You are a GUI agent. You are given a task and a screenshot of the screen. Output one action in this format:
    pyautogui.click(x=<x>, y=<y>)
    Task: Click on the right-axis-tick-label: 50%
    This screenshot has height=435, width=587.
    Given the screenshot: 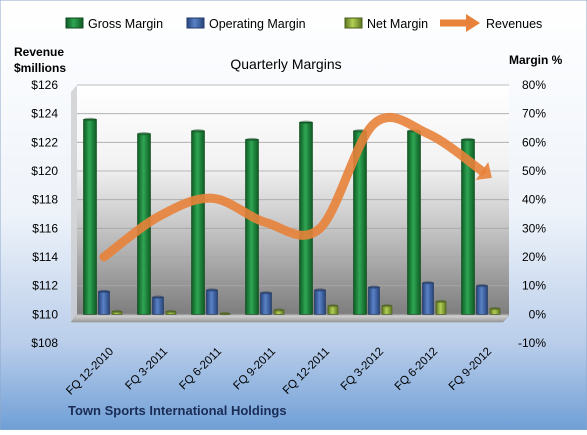 What is the action you would take?
    pyautogui.click(x=534, y=171)
    